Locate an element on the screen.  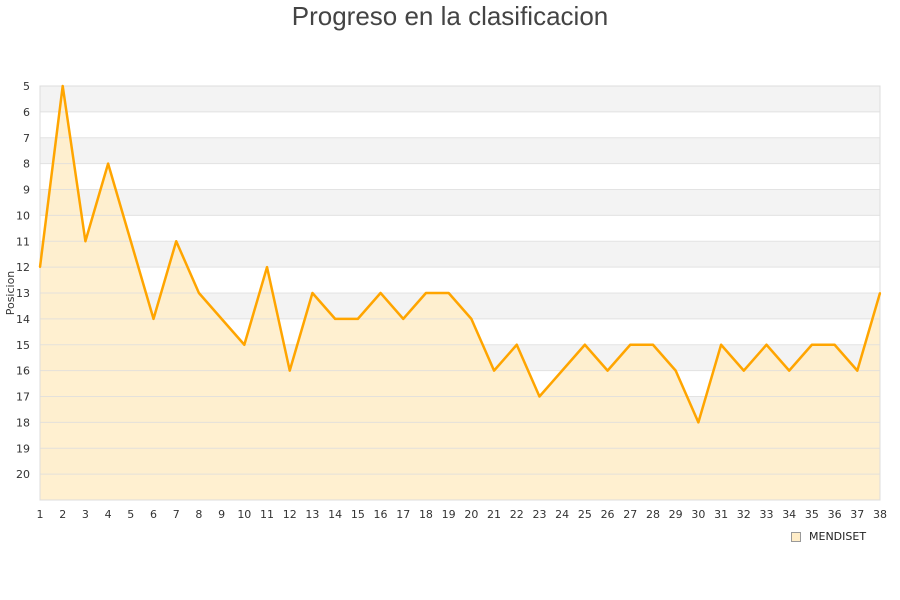
y-tick-label: 16 is located at coordinates (23, 371).